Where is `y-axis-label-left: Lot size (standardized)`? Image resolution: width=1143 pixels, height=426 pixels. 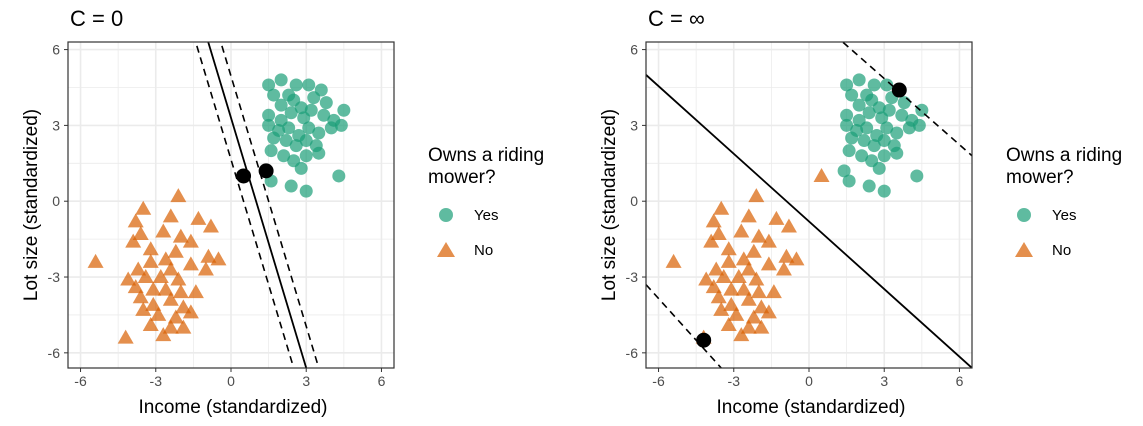 y-axis-label-left: Lot size (standardized) is located at coordinates (31, 205).